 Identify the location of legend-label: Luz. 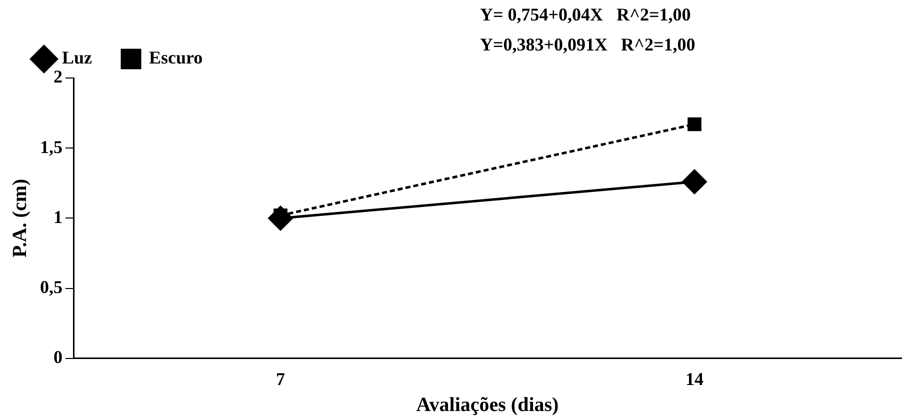
(77, 58).